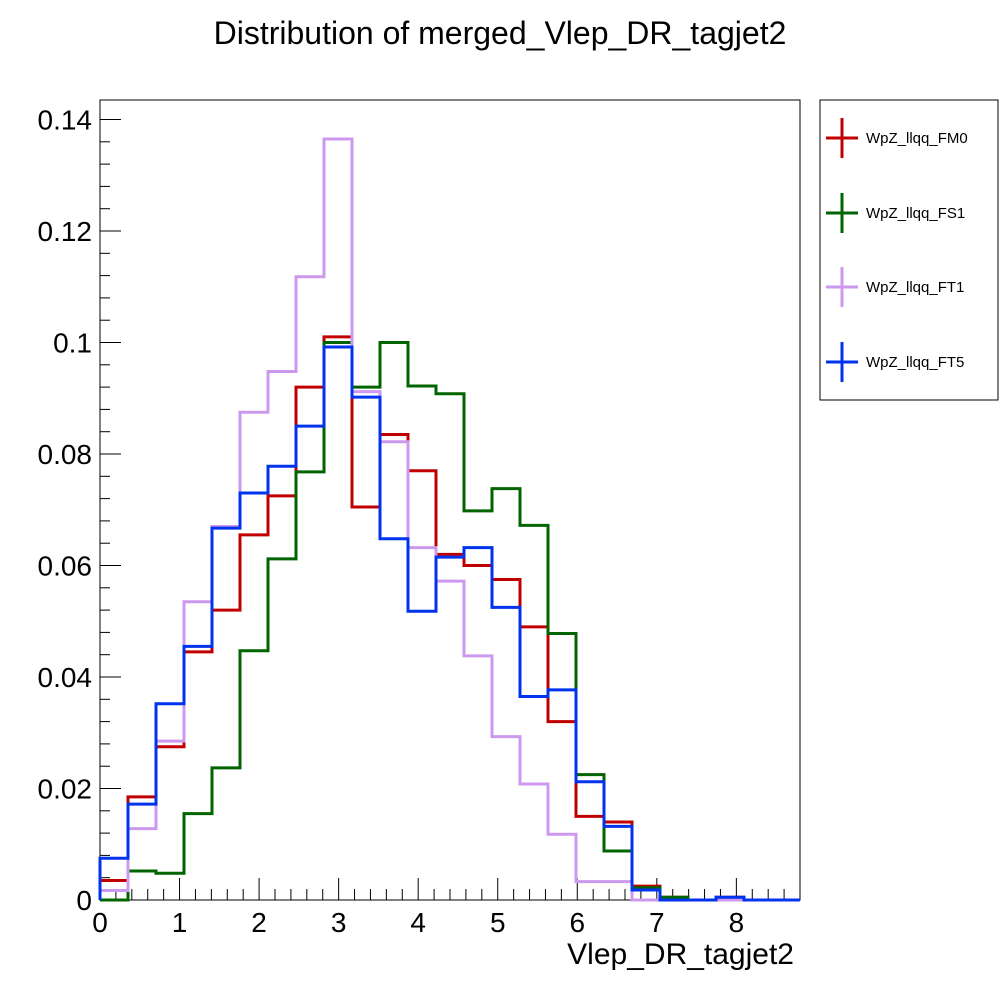 This screenshot has width=1000, height=1000. What do you see at coordinates (915, 287) in the screenshot?
I see `legend-label: WpZ_llqq_FT1` at bounding box center [915, 287].